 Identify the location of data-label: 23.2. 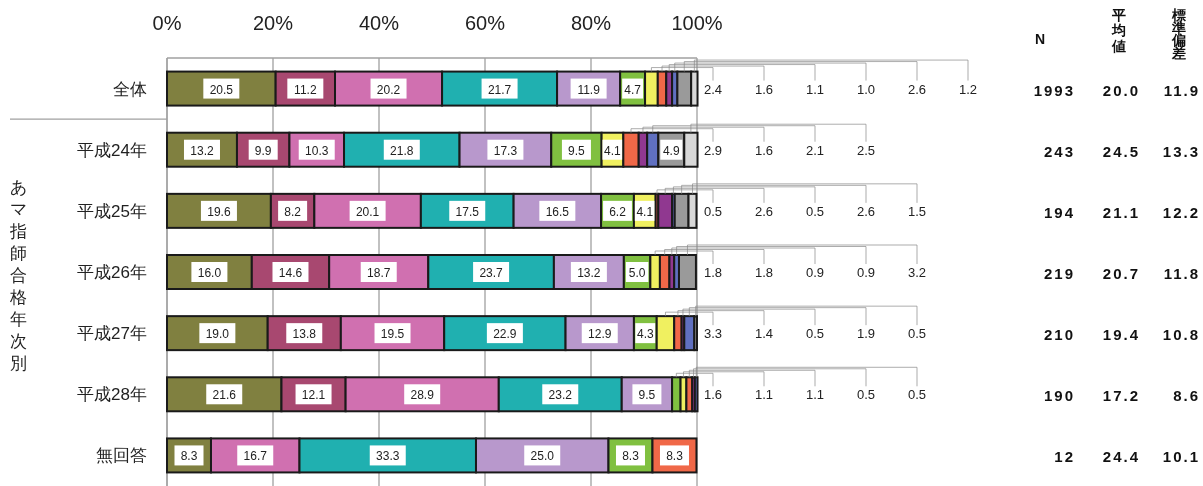
(560, 395).